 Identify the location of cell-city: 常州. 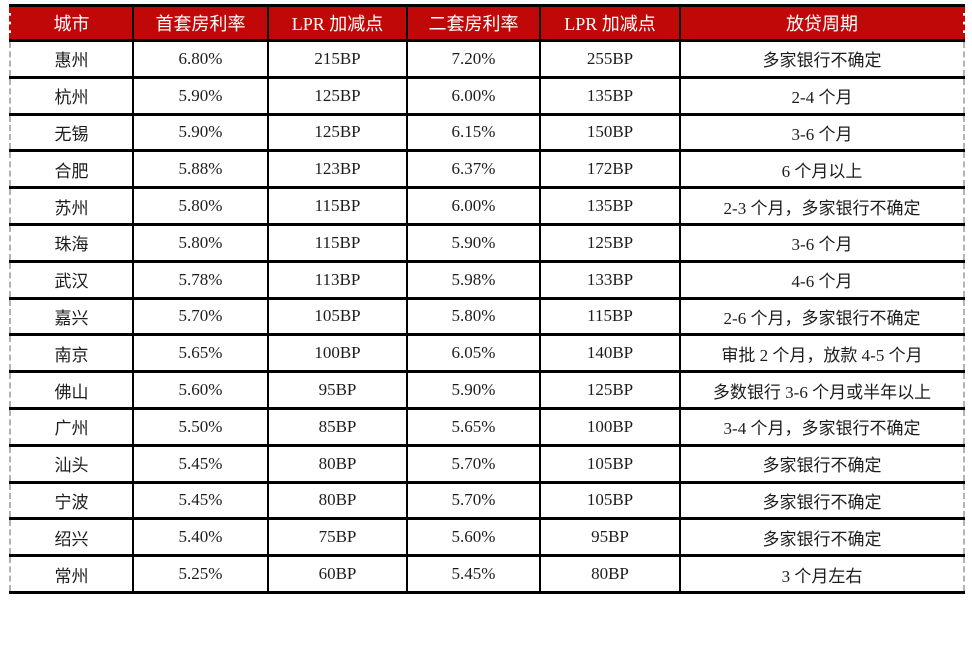
(71, 574).